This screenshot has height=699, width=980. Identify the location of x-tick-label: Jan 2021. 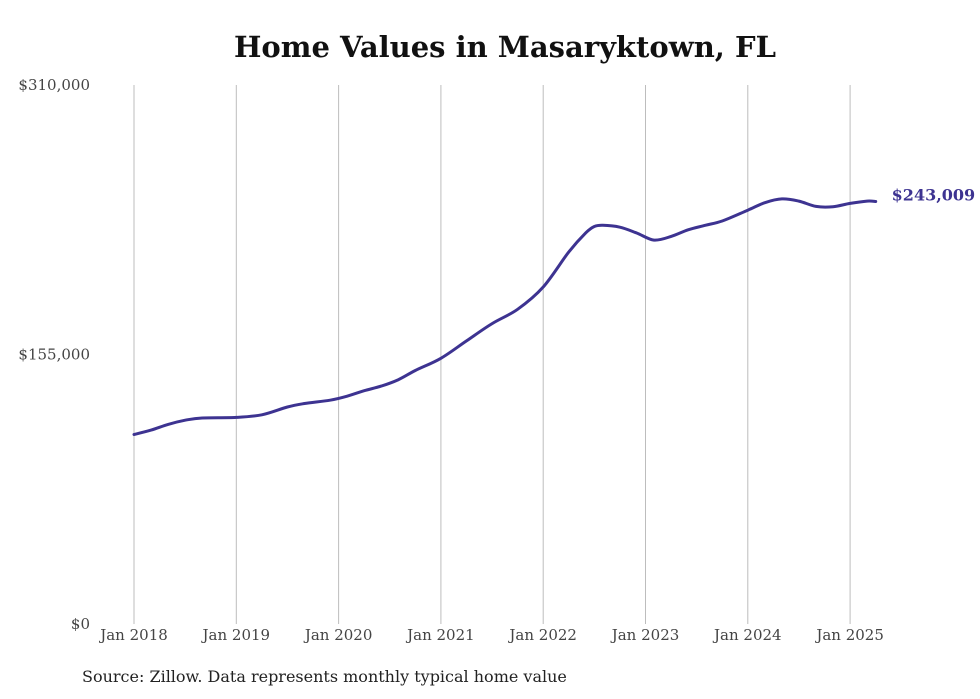
(440, 635).